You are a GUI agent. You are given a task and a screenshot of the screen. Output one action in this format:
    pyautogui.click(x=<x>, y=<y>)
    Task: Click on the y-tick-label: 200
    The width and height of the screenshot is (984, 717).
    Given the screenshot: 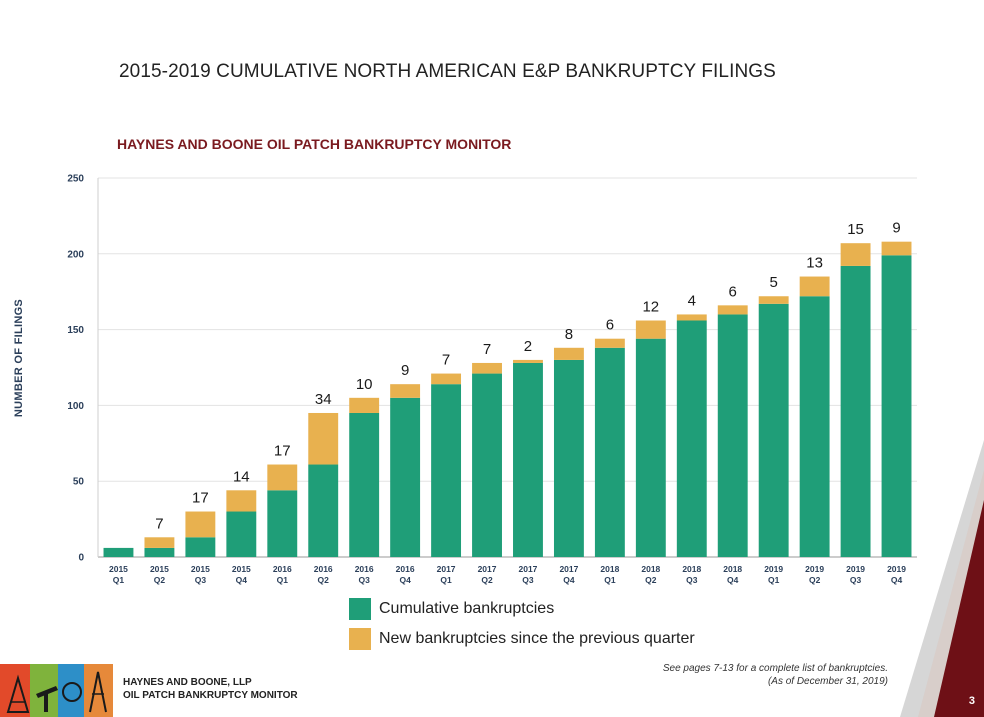 What is the action you would take?
    pyautogui.click(x=75, y=254)
    